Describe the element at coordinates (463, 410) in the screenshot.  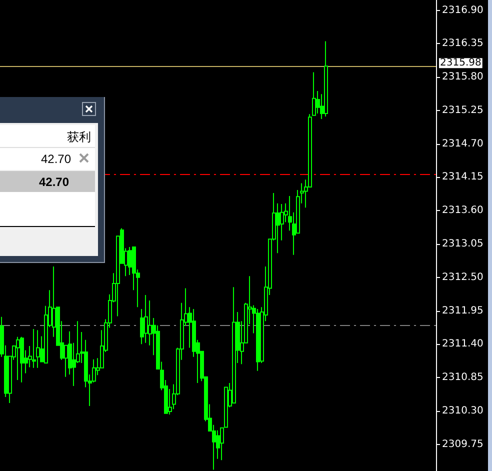
I see `y-tick-label: 2310.30` at that location.